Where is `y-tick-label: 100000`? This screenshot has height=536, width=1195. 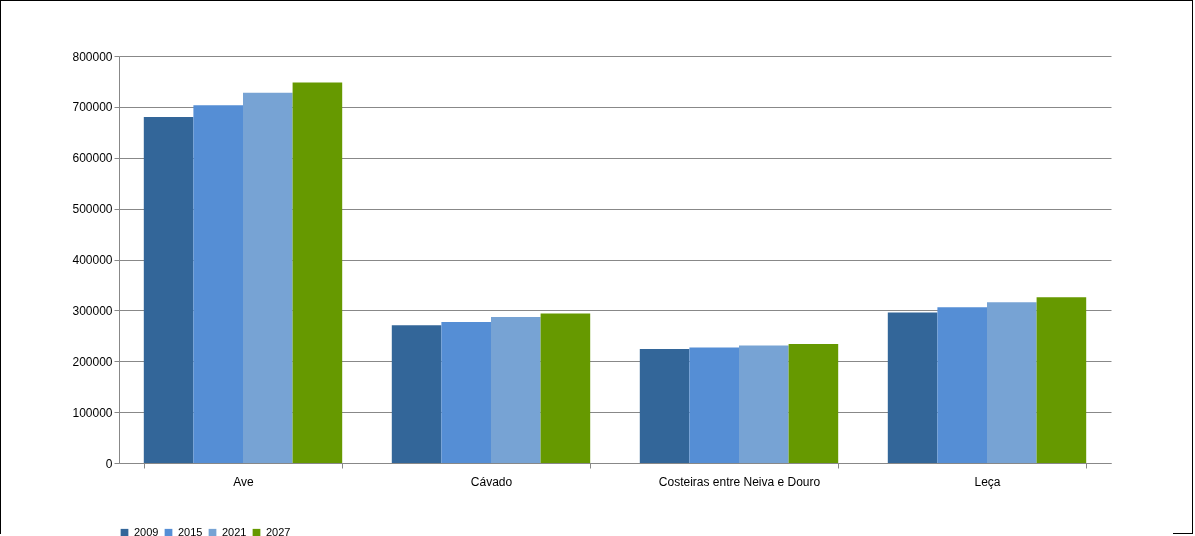 y-tick-label: 100000 is located at coordinates (92, 412).